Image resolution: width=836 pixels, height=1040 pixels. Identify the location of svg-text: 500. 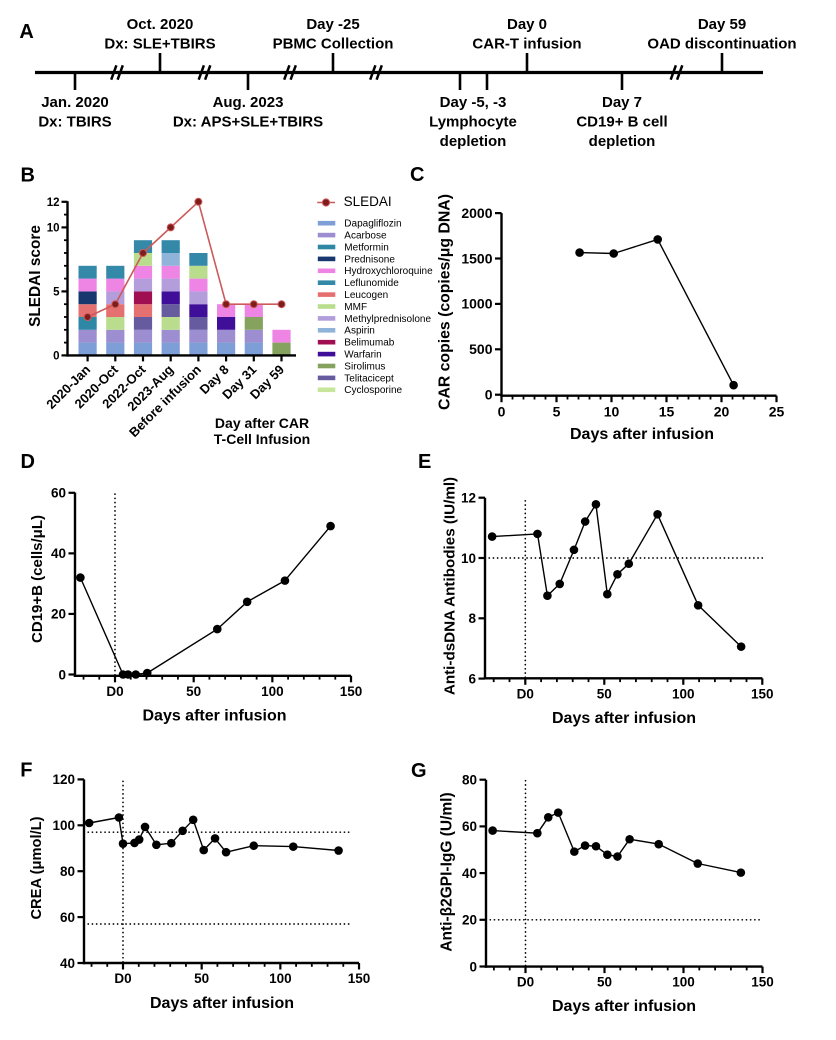
(481, 349).